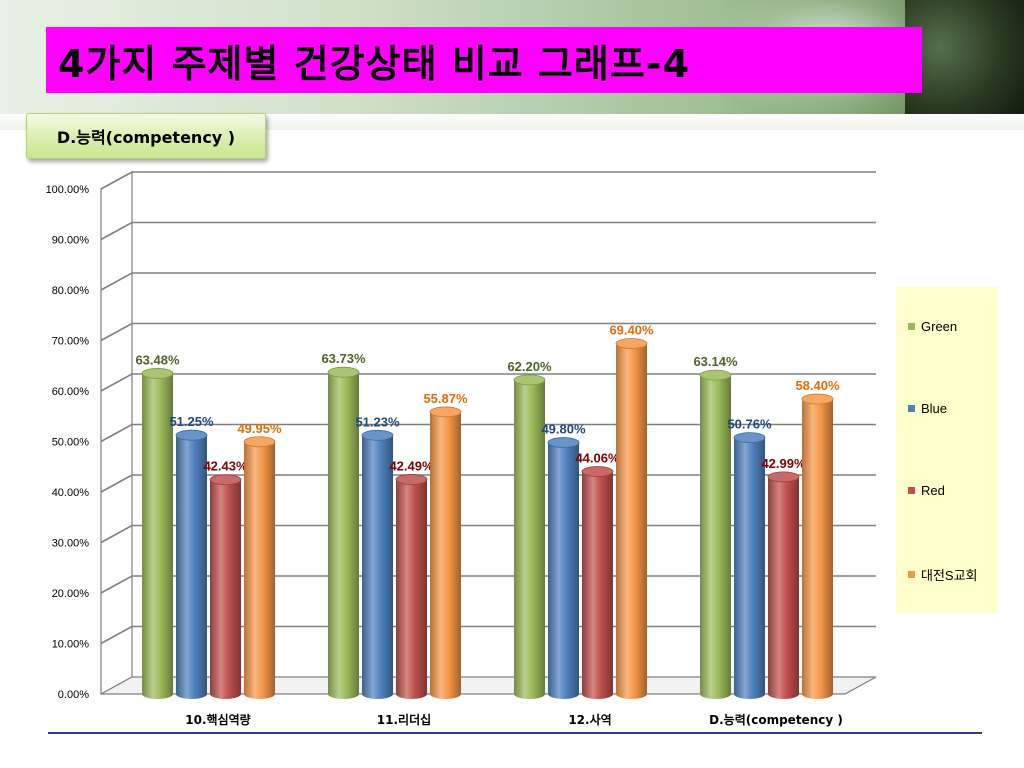  I want to click on data-label: 49.95%, so click(259, 428).